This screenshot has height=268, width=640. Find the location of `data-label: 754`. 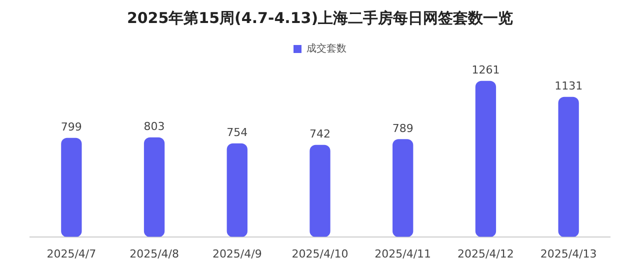

data-label: 754 is located at coordinates (237, 133).